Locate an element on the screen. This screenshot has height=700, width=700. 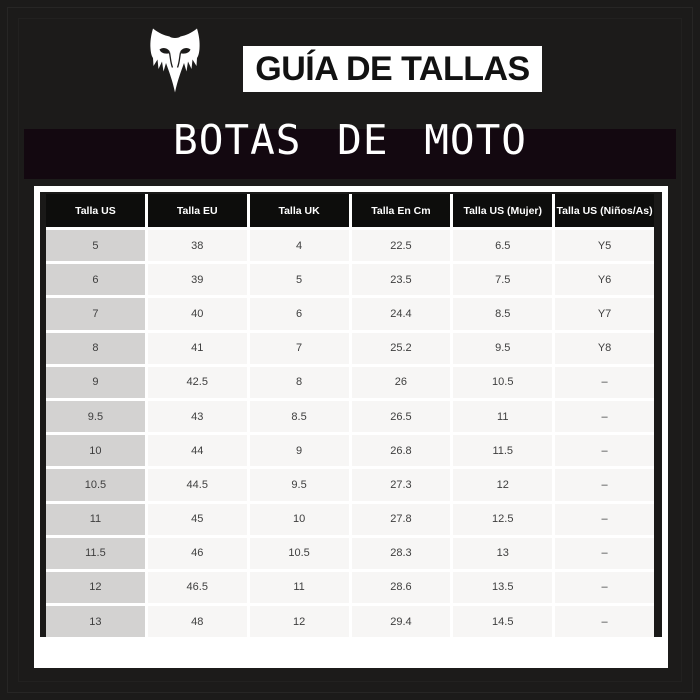
table-cell: 13.5 is located at coordinates (503, 587).